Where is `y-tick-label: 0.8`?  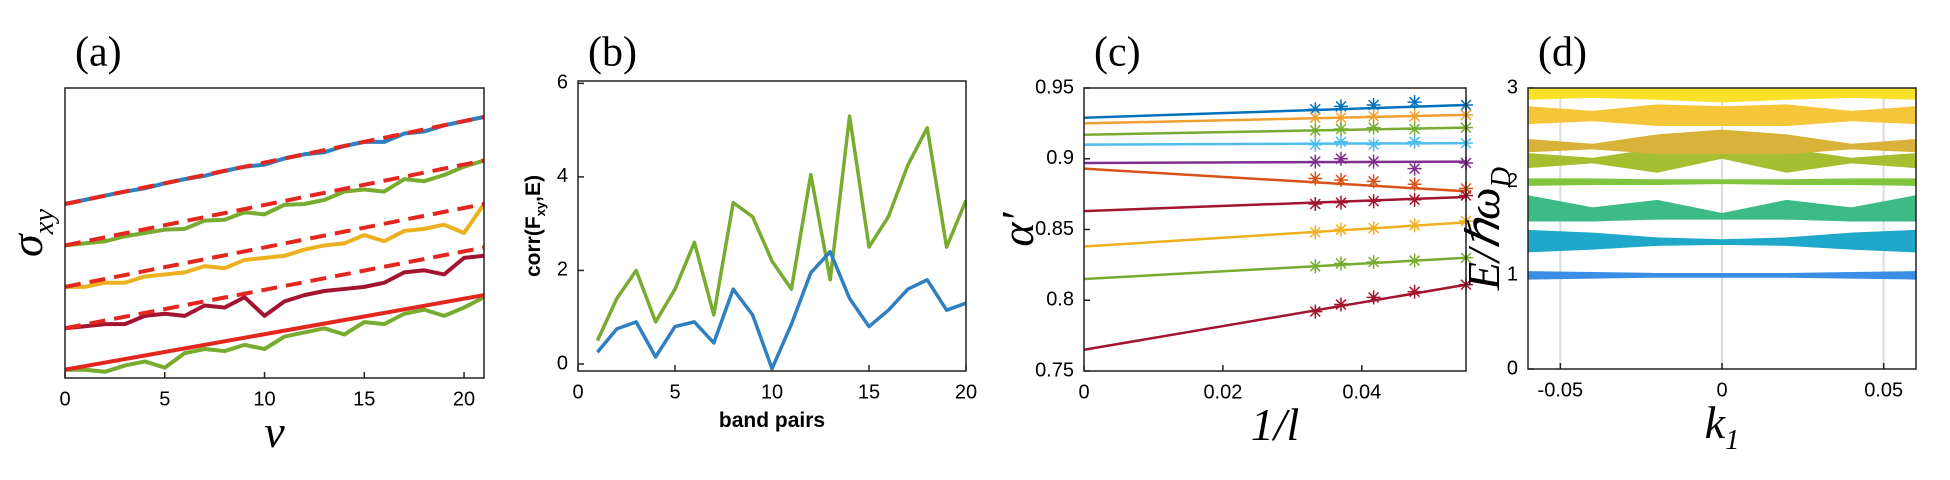 y-tick-label: 0.8 is located at coordinates (1060, 300).